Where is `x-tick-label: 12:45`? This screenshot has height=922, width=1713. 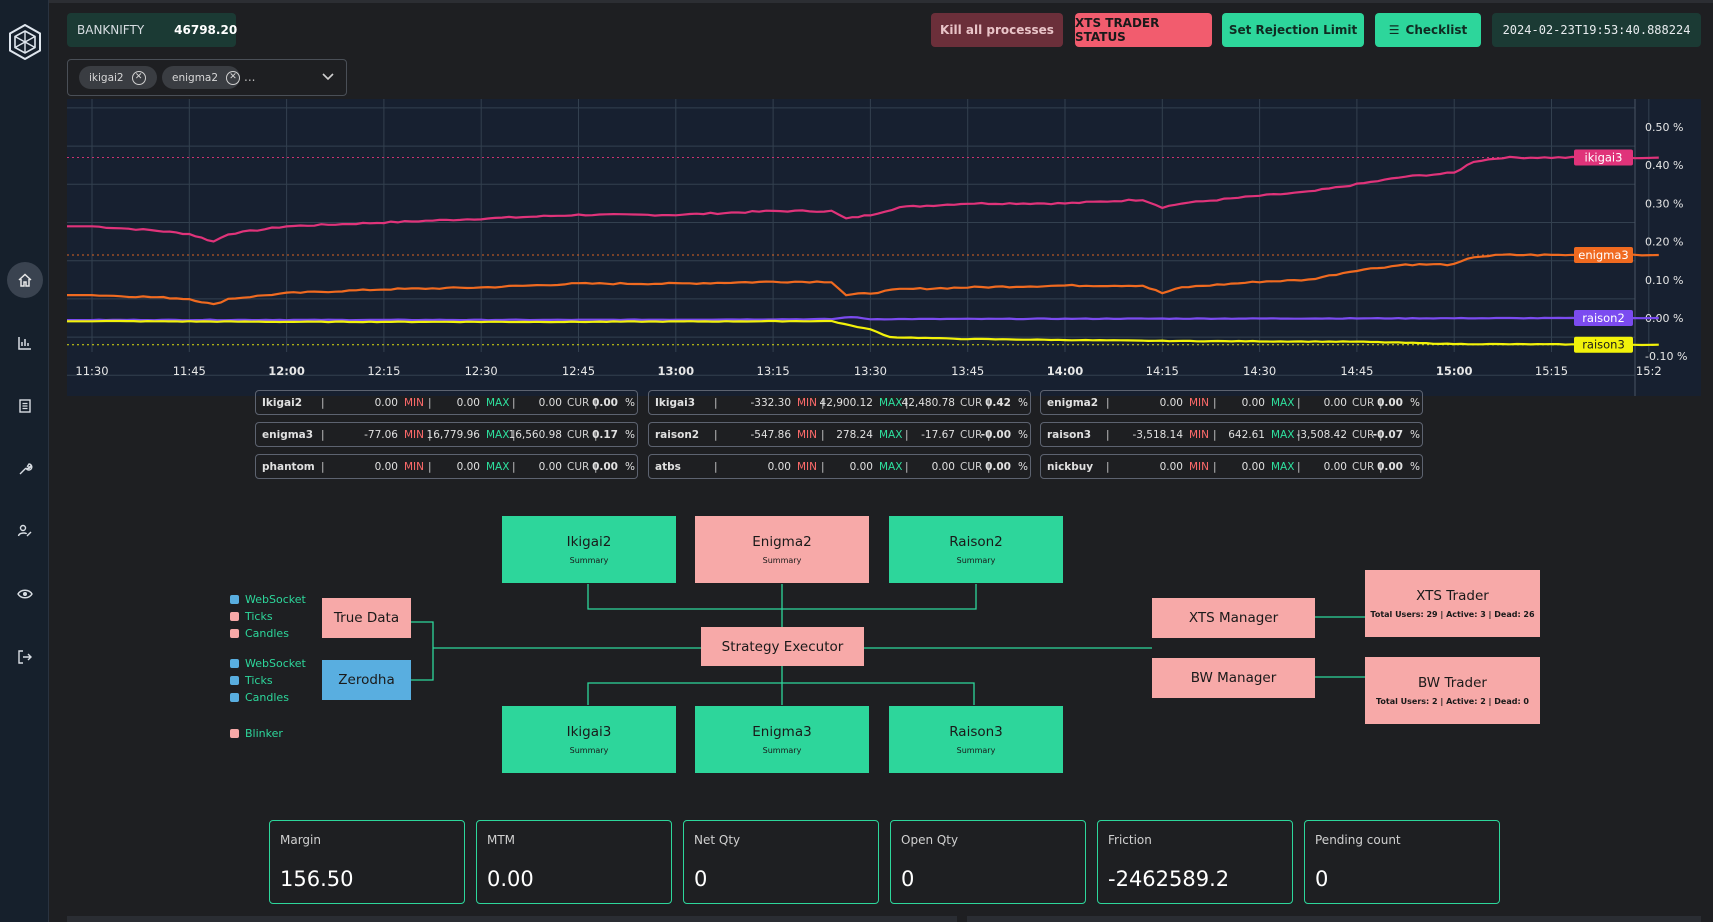
x-tick-label: 12:45 is located at coordinates (578, 371).